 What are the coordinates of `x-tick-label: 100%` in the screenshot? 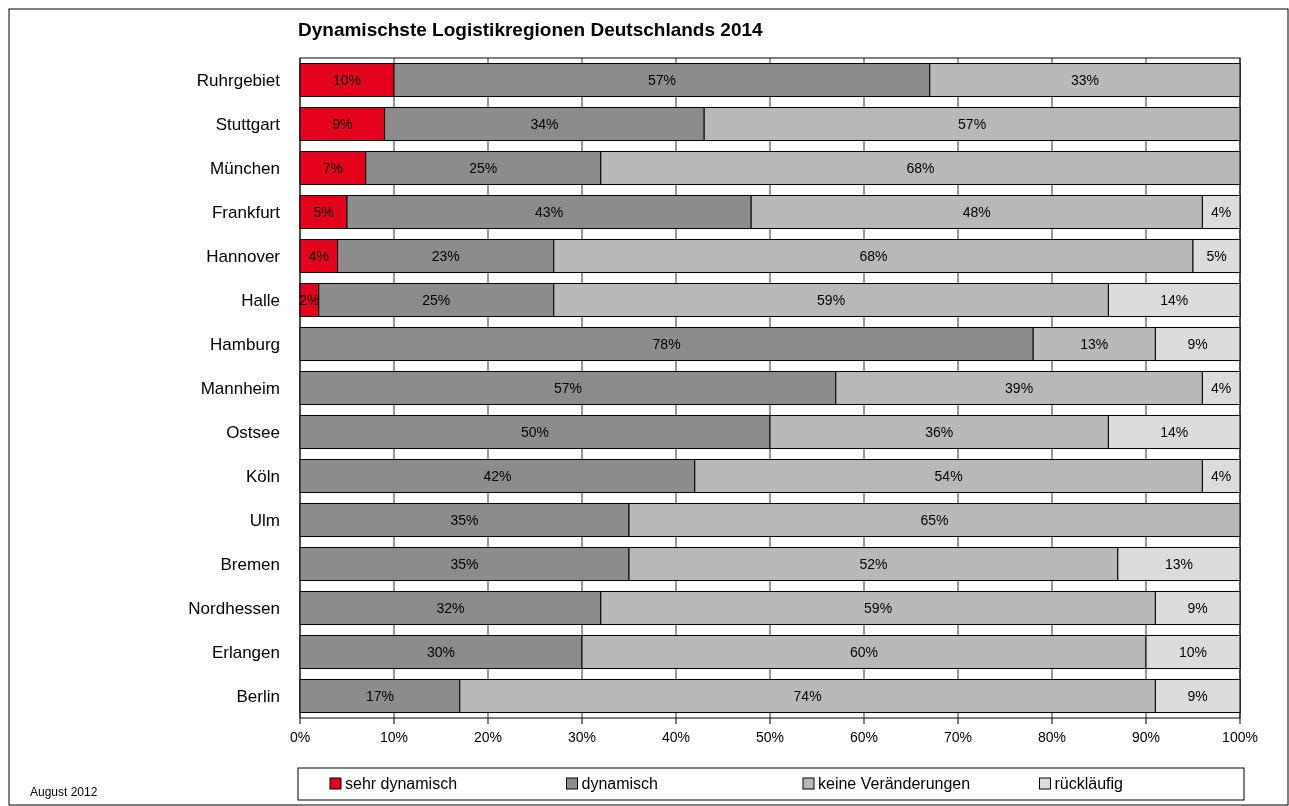 It's located at (1240, 737).